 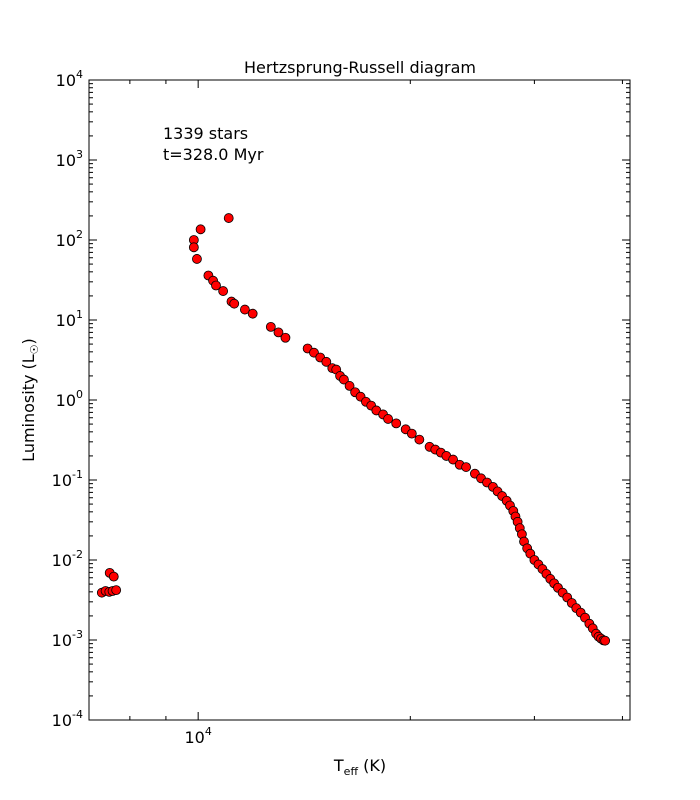 What do you see at coordinates (79, 234) in the screenshot?
I see `y-tick-label-exponent: 2` at bounding box center [79, 234].